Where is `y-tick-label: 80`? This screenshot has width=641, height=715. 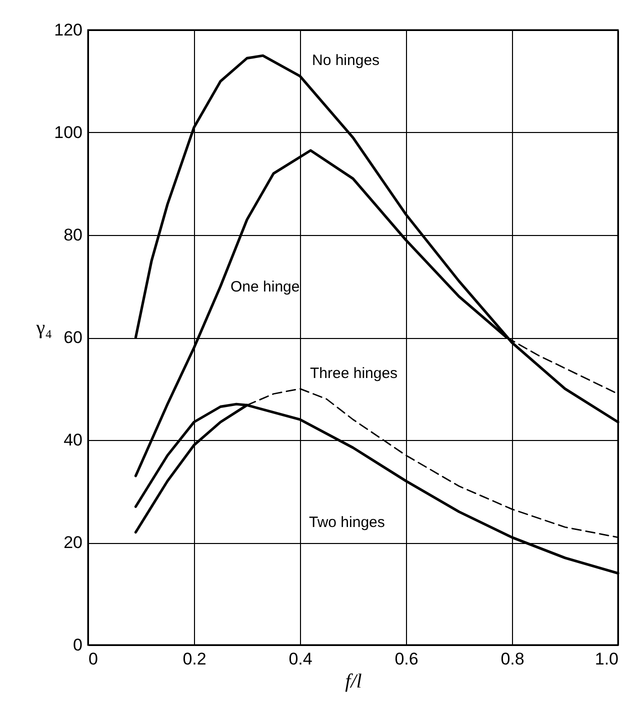
y-tick-label: 80 is located at coordinates (73, 235).